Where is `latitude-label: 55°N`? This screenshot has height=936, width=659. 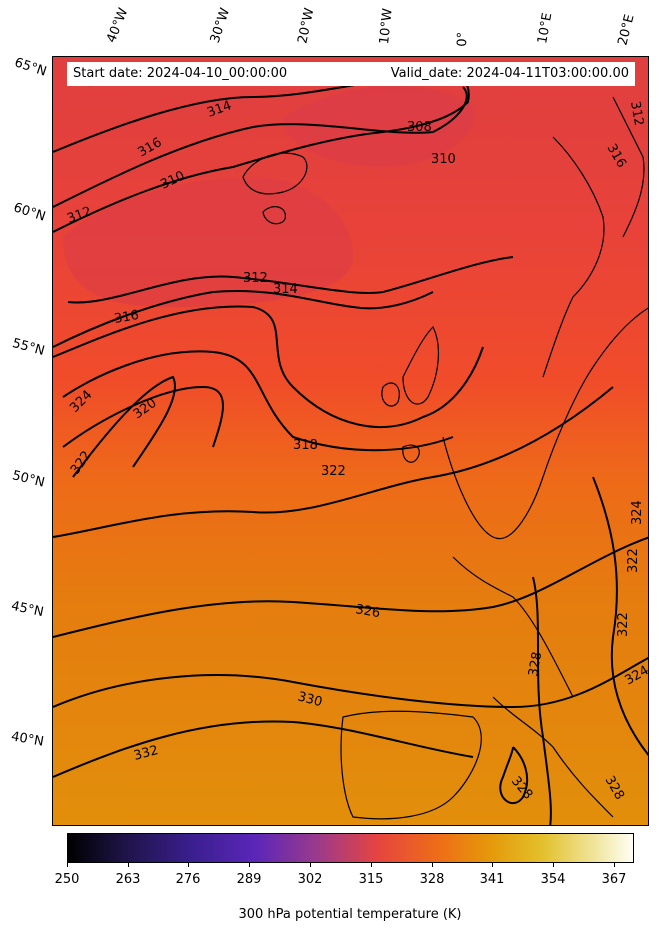
latitude-label: 55°N is located at coordinates (28, 347).